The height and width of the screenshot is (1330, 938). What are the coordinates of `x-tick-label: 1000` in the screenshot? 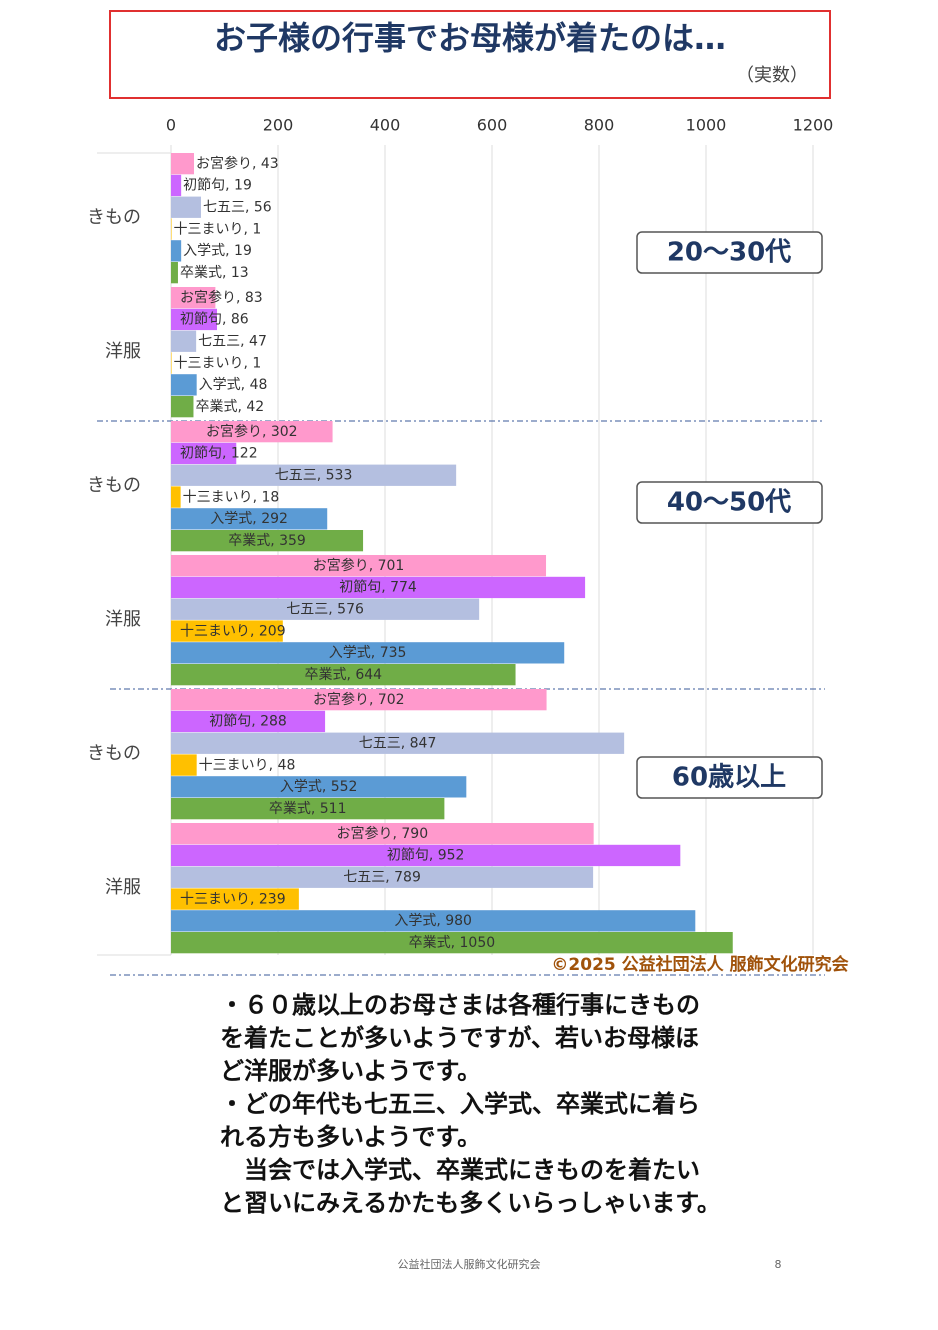 It's located at (706, 125).